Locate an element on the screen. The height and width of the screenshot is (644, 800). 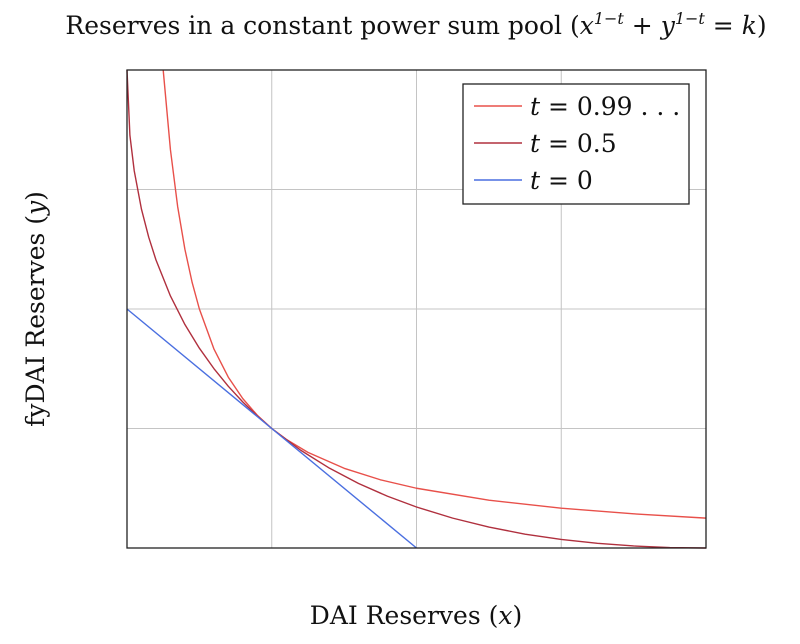
legend-label-t-099: t = 0.99 . . . is located at coordinates (605, 106).